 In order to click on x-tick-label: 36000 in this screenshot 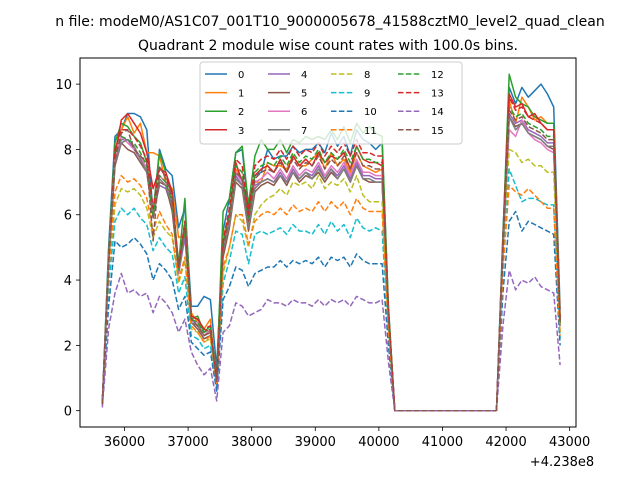, I will do `click(124, 442)`.